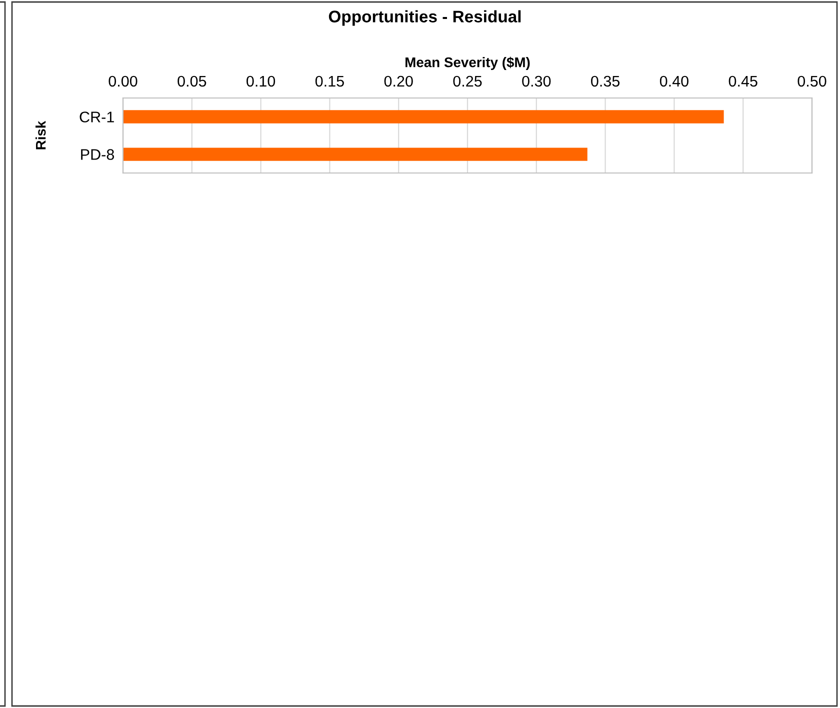 This screenshot has width=840, height=708. Describe the element at coordinates (467, 81) in the screenshot. I see `x-tick-label: 0.25` at that location.